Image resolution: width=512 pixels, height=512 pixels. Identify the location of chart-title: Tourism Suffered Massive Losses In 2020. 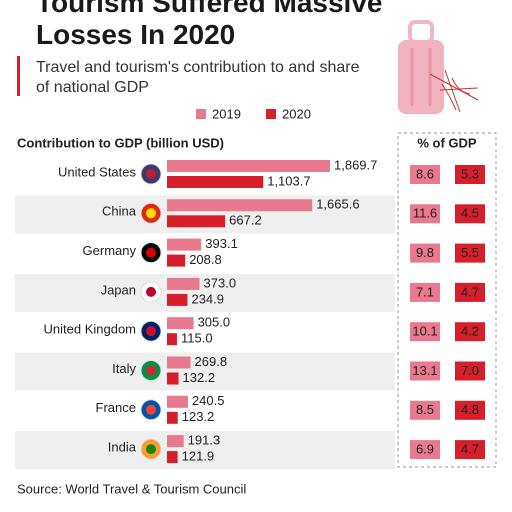
(209, 25).